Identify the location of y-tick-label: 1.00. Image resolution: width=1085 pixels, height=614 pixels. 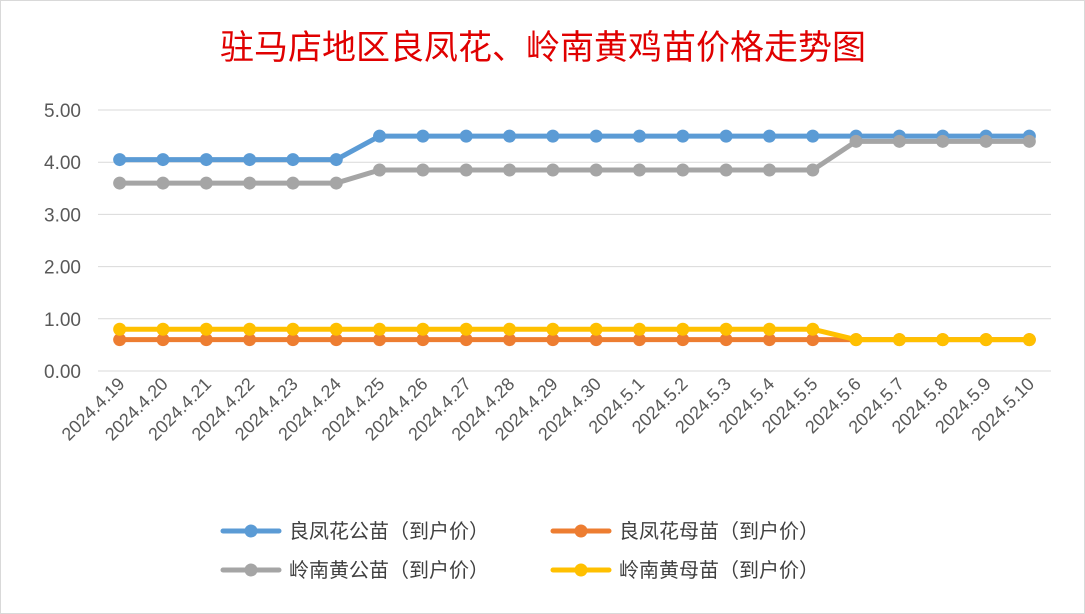
(62, 320).